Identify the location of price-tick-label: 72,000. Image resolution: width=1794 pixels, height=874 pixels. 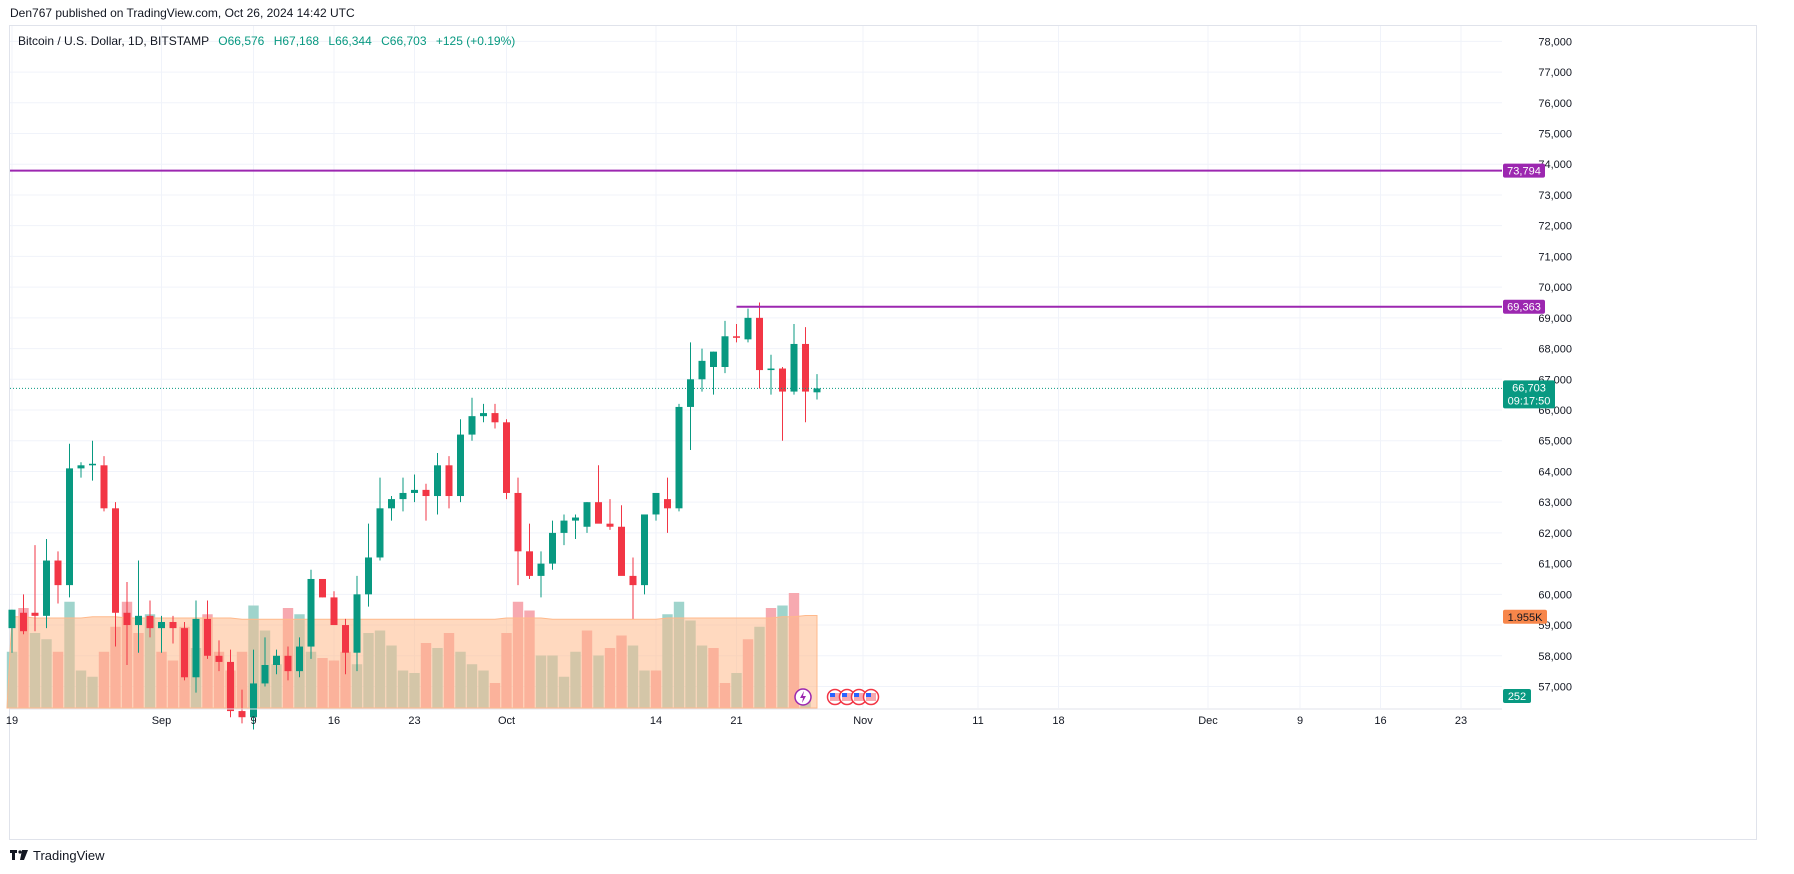
(1555, 227).